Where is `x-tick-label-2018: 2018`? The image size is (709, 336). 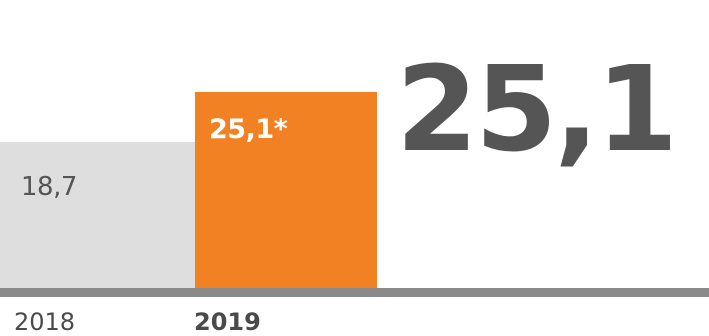 x-tick-label-2018: 2018 is located at coordinates (45, 322).